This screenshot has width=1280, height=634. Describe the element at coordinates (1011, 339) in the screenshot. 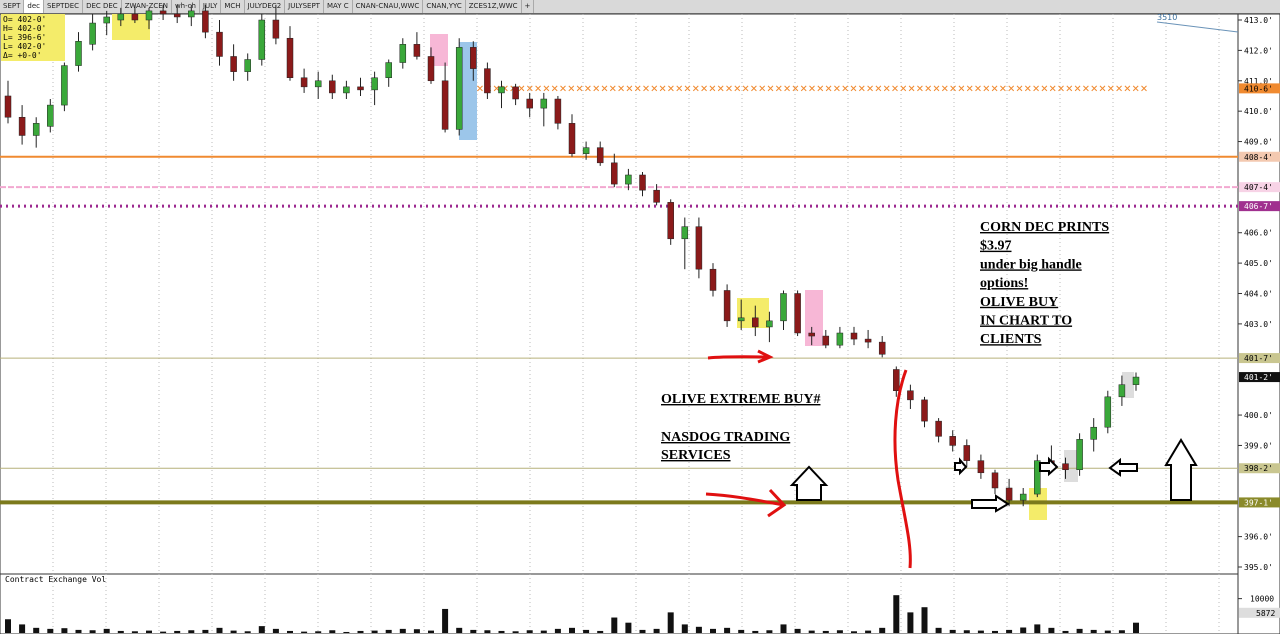

I see `annotation: CLIENTS` at that location.